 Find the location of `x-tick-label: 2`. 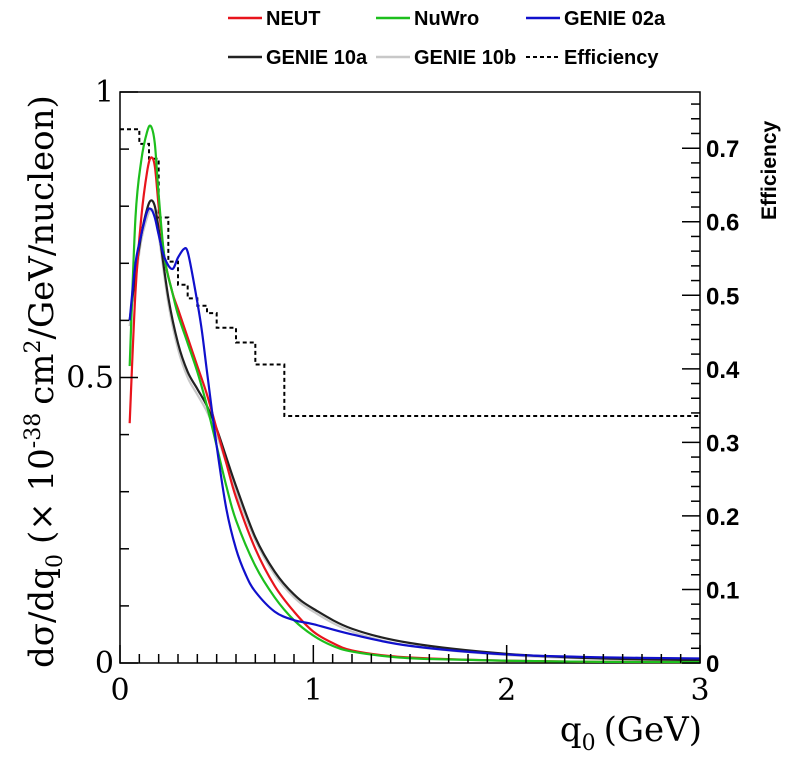

x-tick-label: 2 is located at coordinates (506, 690).